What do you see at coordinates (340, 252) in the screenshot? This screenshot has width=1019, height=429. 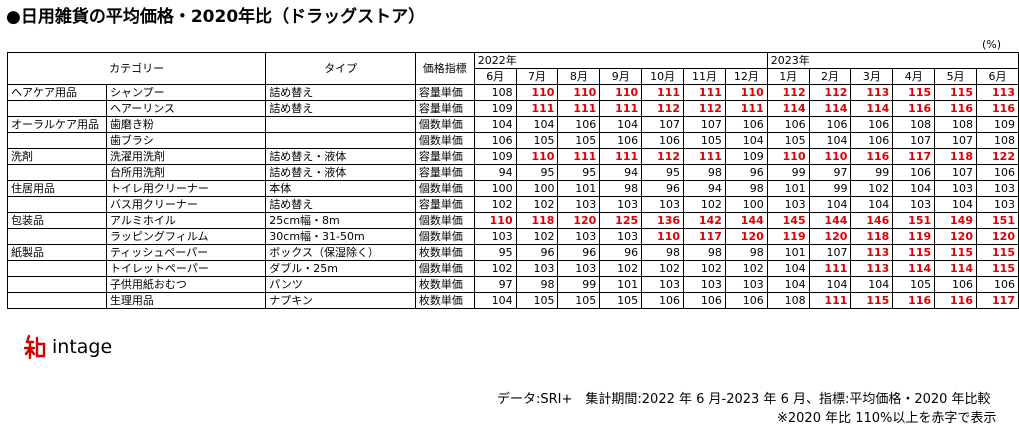 I see `type-cell: ボックス（保湿除く）` at bounding box center [340, 252].